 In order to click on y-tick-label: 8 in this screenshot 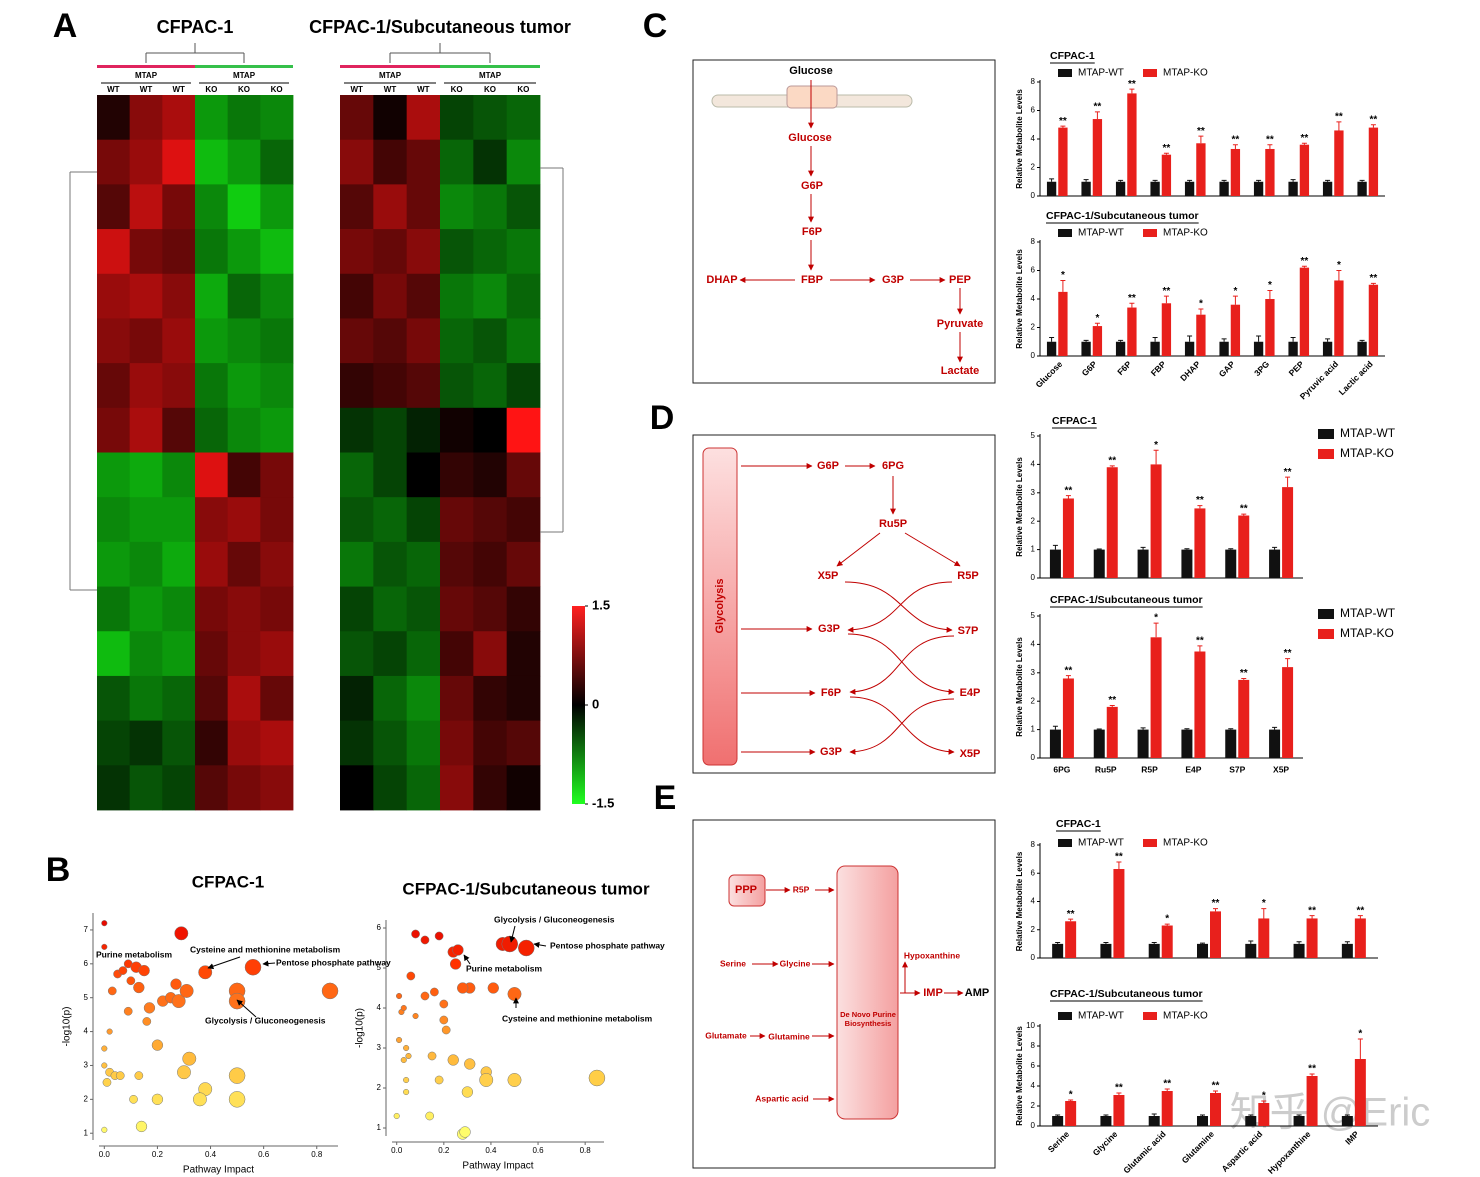, I will do `click(1033, 1045)`.